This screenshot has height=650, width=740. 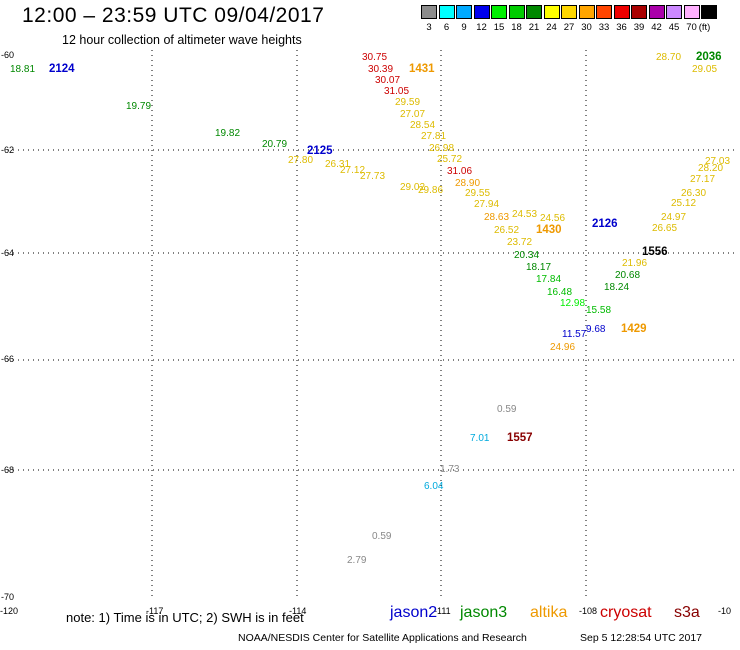 I want to click on swh-observation: 18.81, so click(x=22, y=69).